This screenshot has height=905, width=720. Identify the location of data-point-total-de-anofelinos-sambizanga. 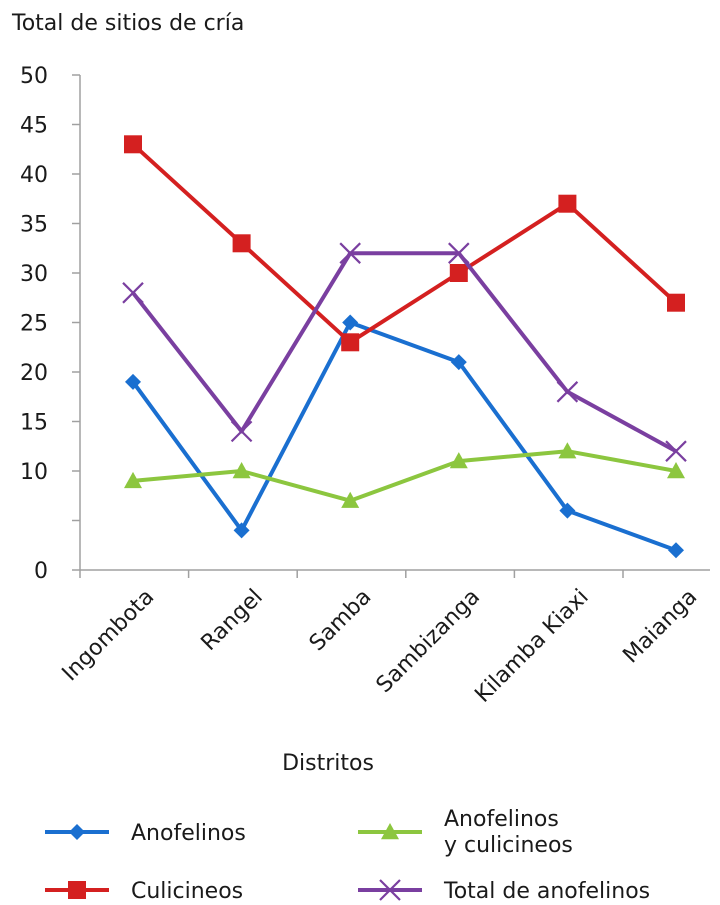
(459, 253).